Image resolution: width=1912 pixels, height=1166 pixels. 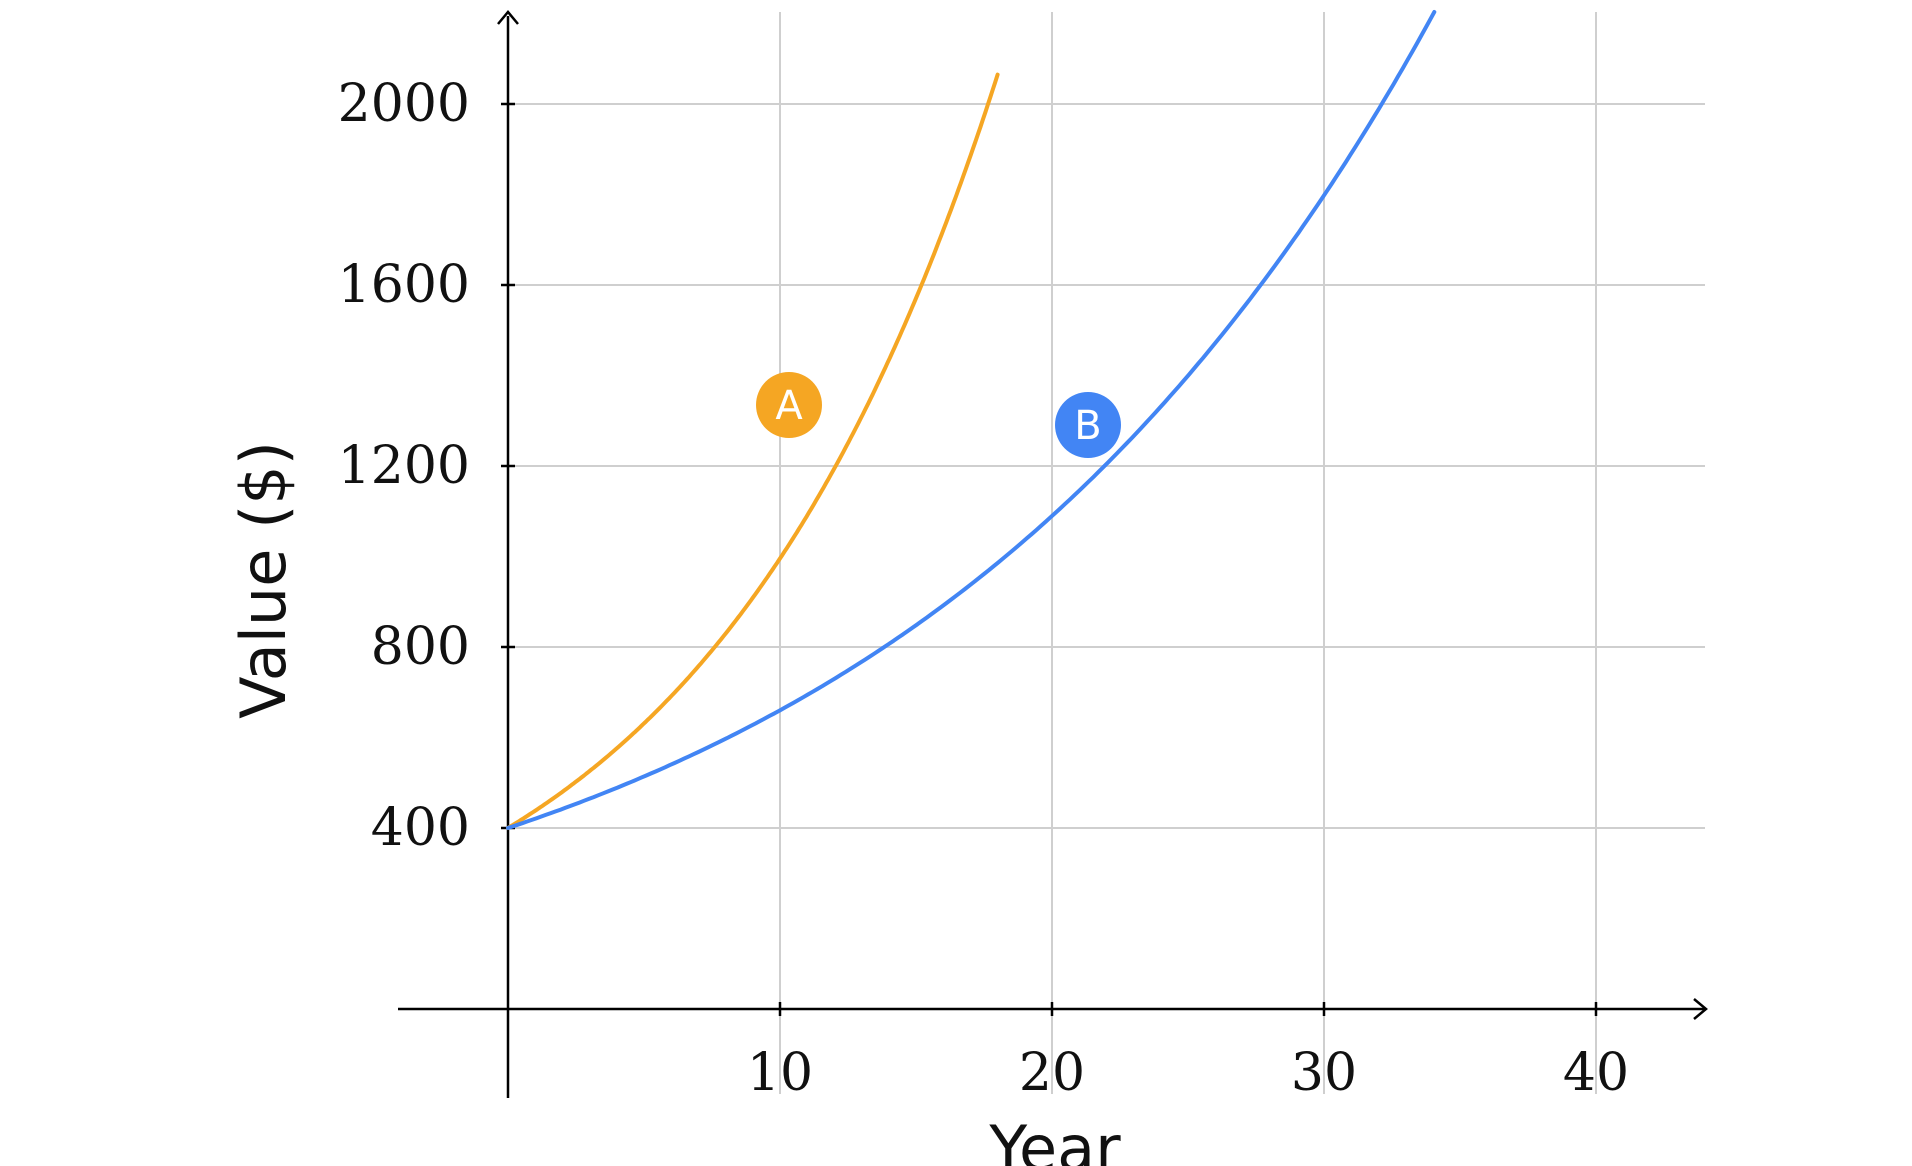 I want to click on series-badge-b, so click(x=1088, y=425).